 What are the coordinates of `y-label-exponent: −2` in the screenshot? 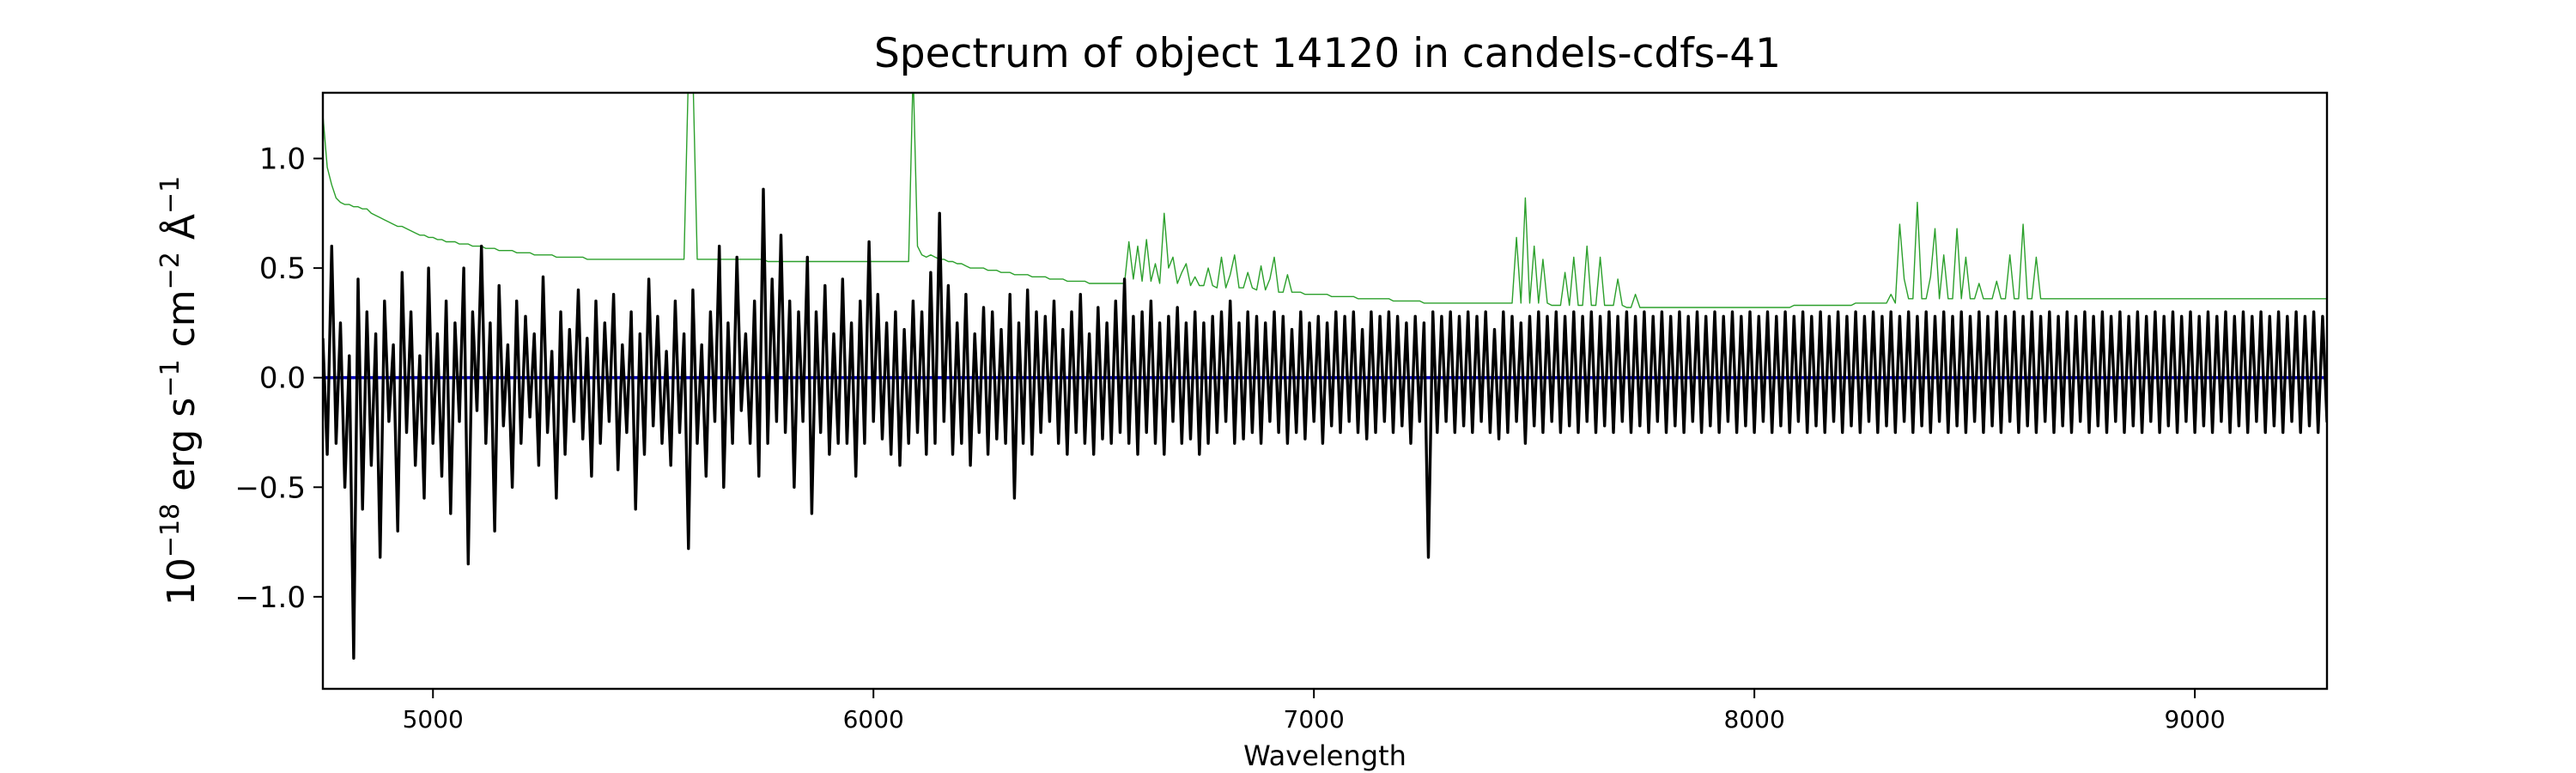 It's located at (170, 270).